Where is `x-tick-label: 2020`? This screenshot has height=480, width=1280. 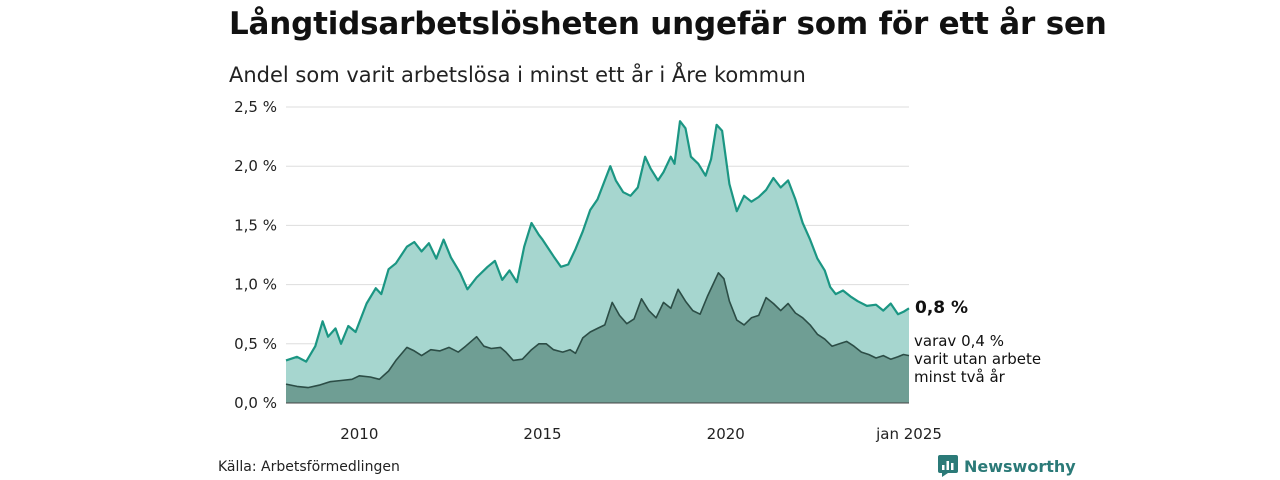 x-tick-label: 2020 is located at coordinates (726, 434).